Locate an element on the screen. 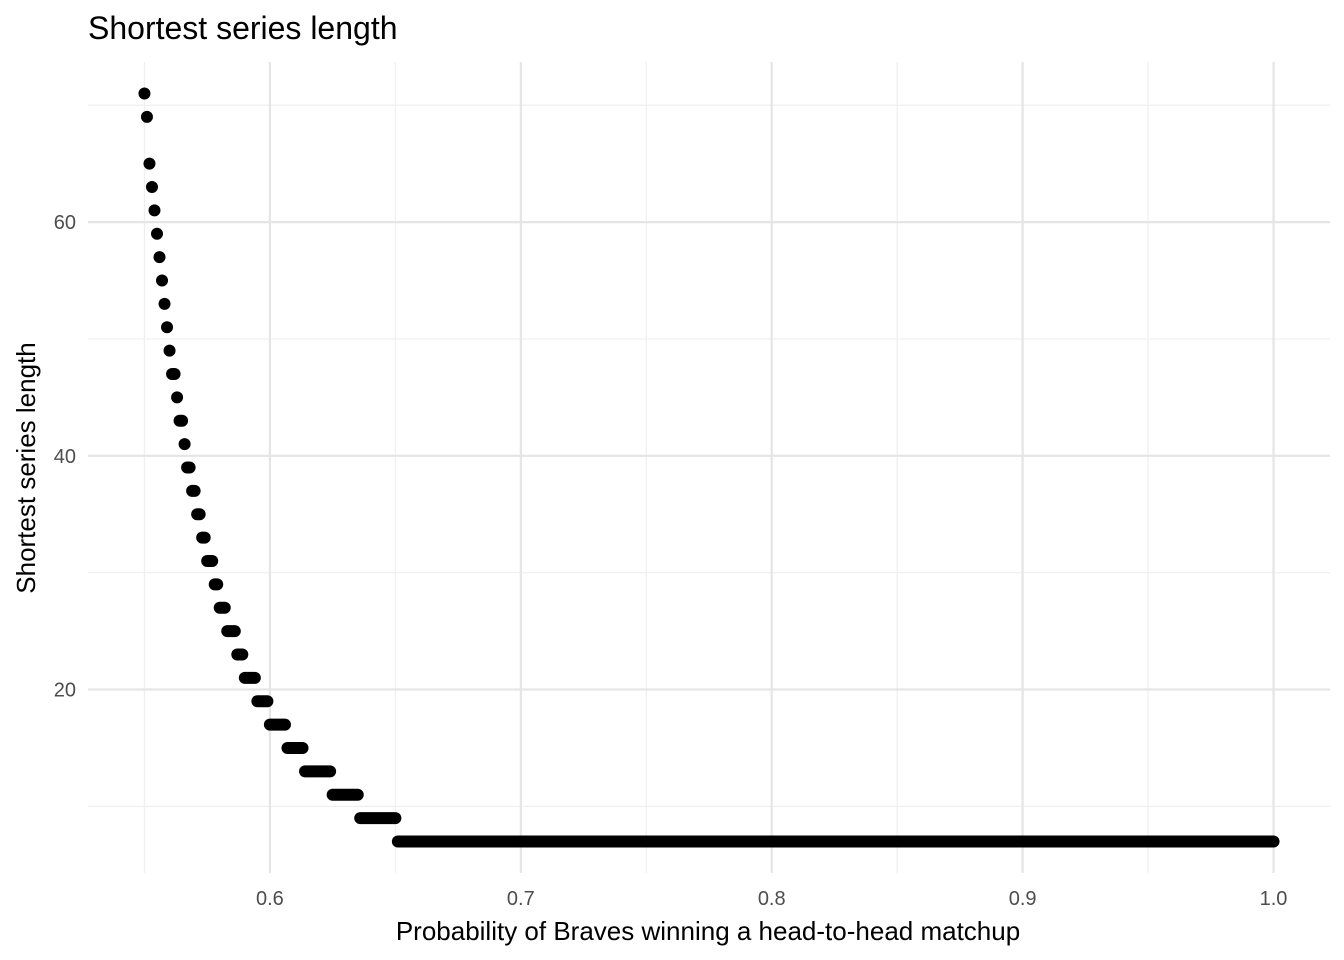 This screenshot has height=960, width=1344. x-tick-label: 1.0 is located at coordinates (1274, 899).